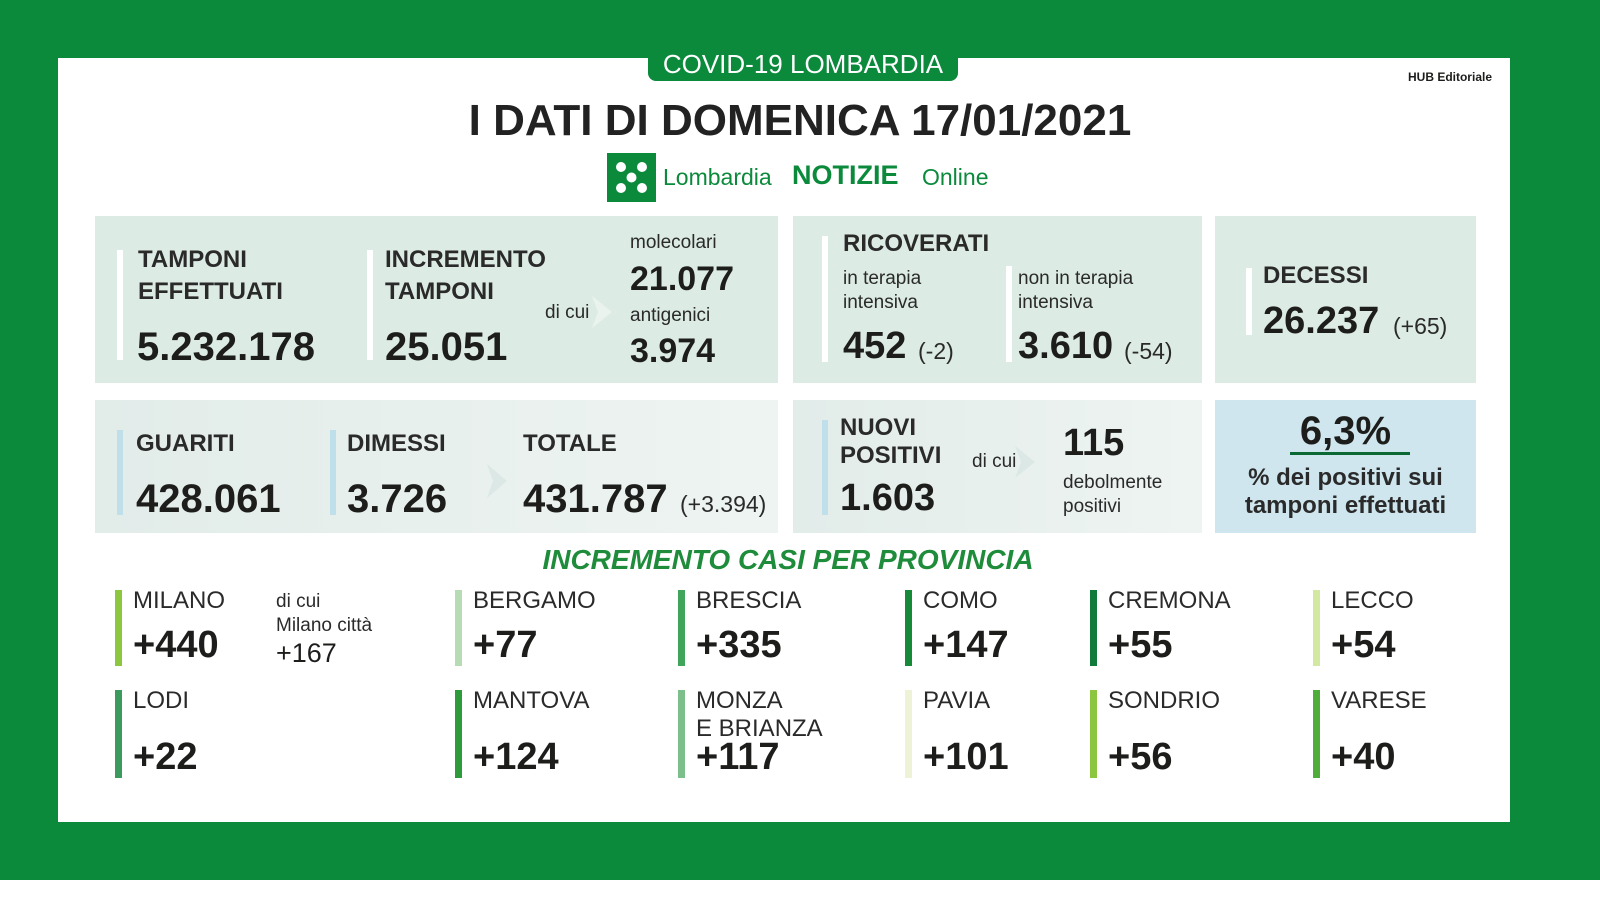 The width and height of the screenshot is (1600, 899). What do you see at coordinates (955, 177) in the screenshot?
I see `brand-suffix: Online` at bounding box center [955, 177].